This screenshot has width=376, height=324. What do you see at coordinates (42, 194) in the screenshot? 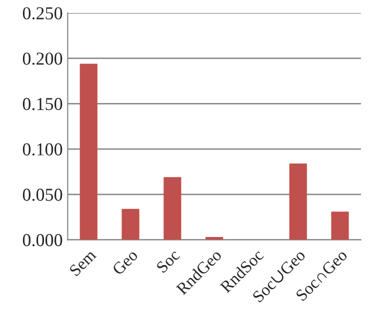
I see `y-tick-label: 0.050` at bounding box center [42, 194].